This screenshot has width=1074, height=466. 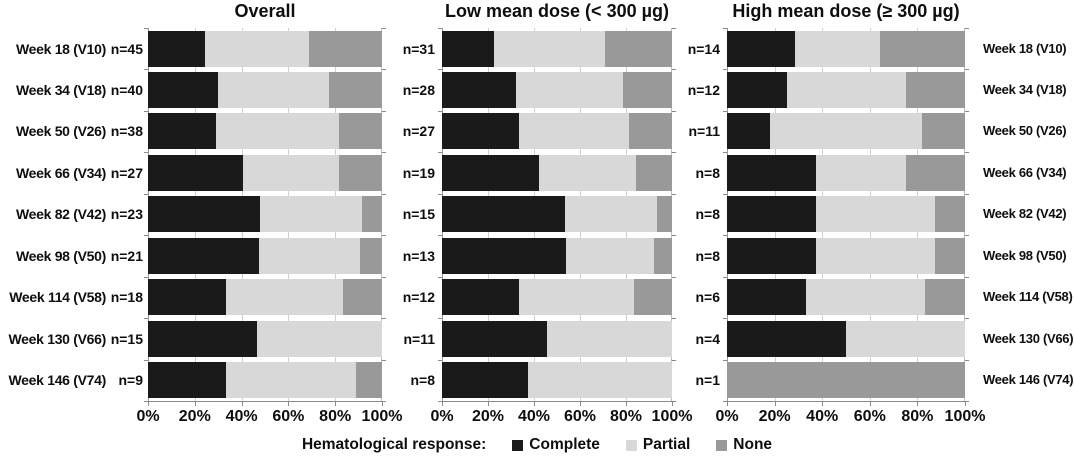 I want to click on n-label: n=4, so click(x=707, y=338).